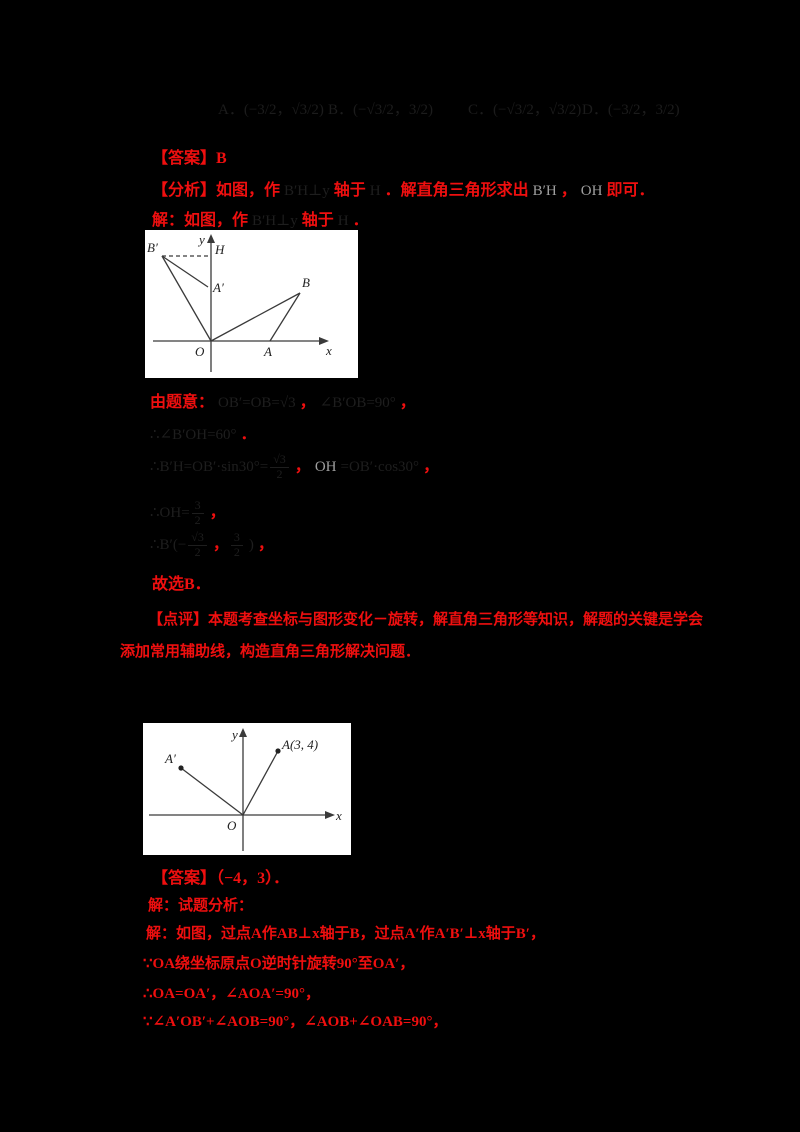 Image resolution: width=800 pixels, height=1132 pixels. Describe the element at coordinates (201, 906) in the screenshot. I see `solution2-line-1: 解：试题分析：` at that location.